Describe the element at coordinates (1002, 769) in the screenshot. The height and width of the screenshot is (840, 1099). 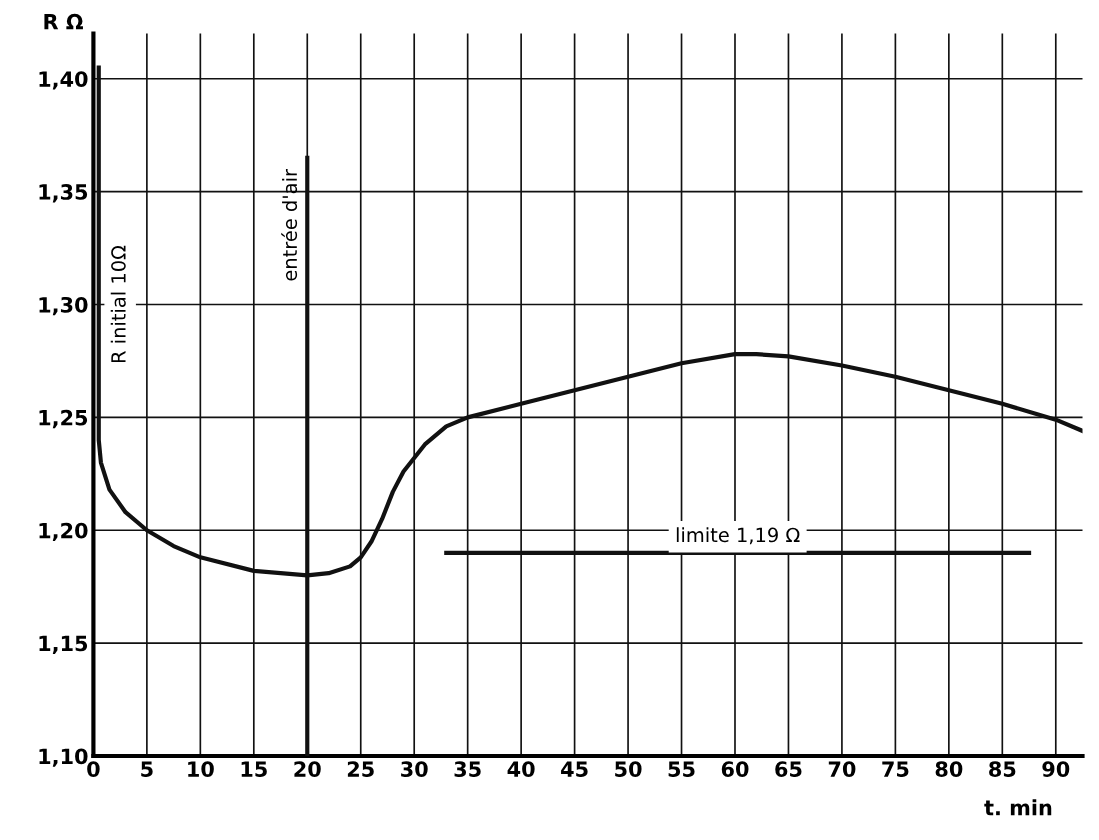
I see `x-tick-label: 85` at that location.